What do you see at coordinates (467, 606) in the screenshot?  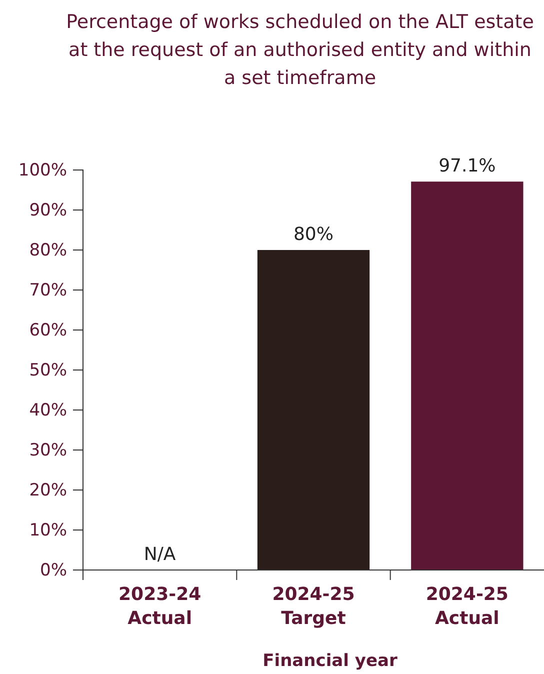 I see `x-tick-label: 2024-25 Actual` at bounding box center [467, 606].